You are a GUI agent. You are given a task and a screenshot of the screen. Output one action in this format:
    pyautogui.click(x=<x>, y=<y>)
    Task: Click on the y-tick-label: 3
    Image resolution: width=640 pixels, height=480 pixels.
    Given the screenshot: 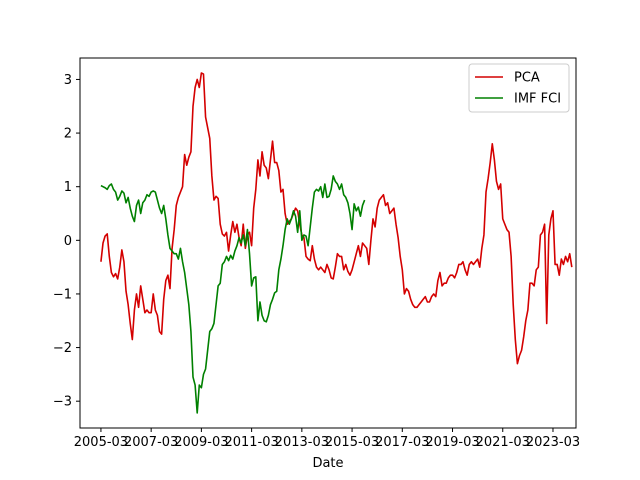 What is the action you would take?
    pyautogui.click(x=68, y=80)
    